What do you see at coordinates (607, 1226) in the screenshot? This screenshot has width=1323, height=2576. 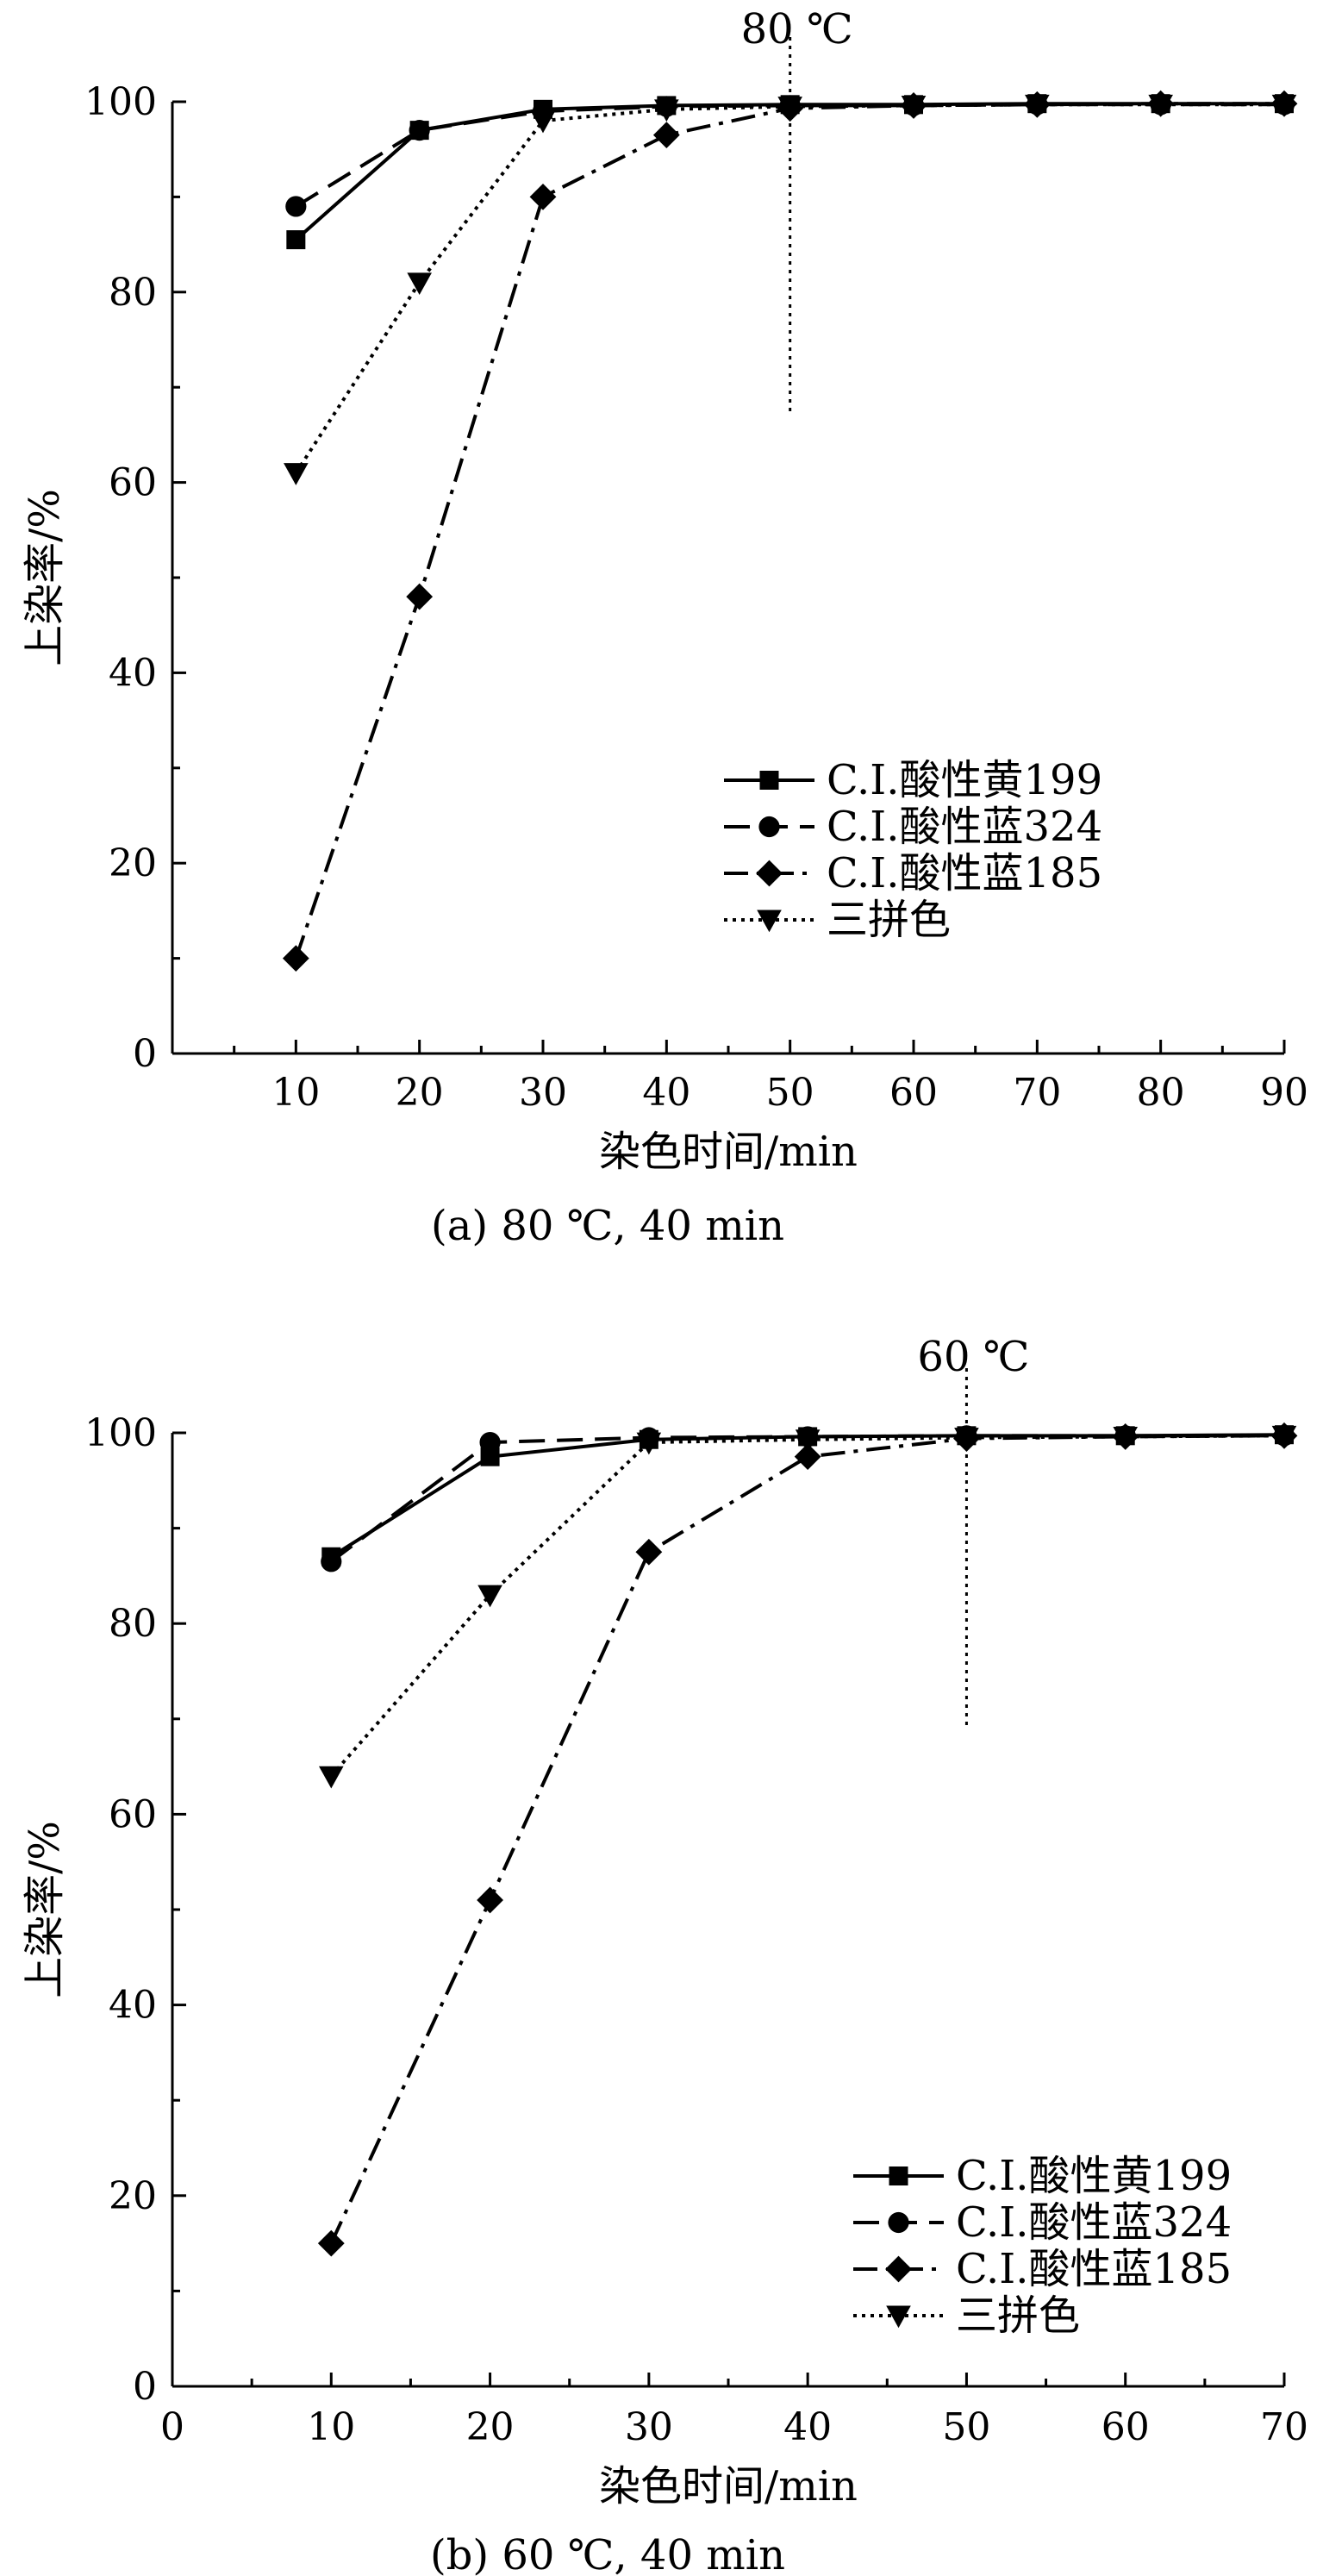 I see `figure-caption: (a) 80 ℃, 40 min` at bounding box center [607, 1226].